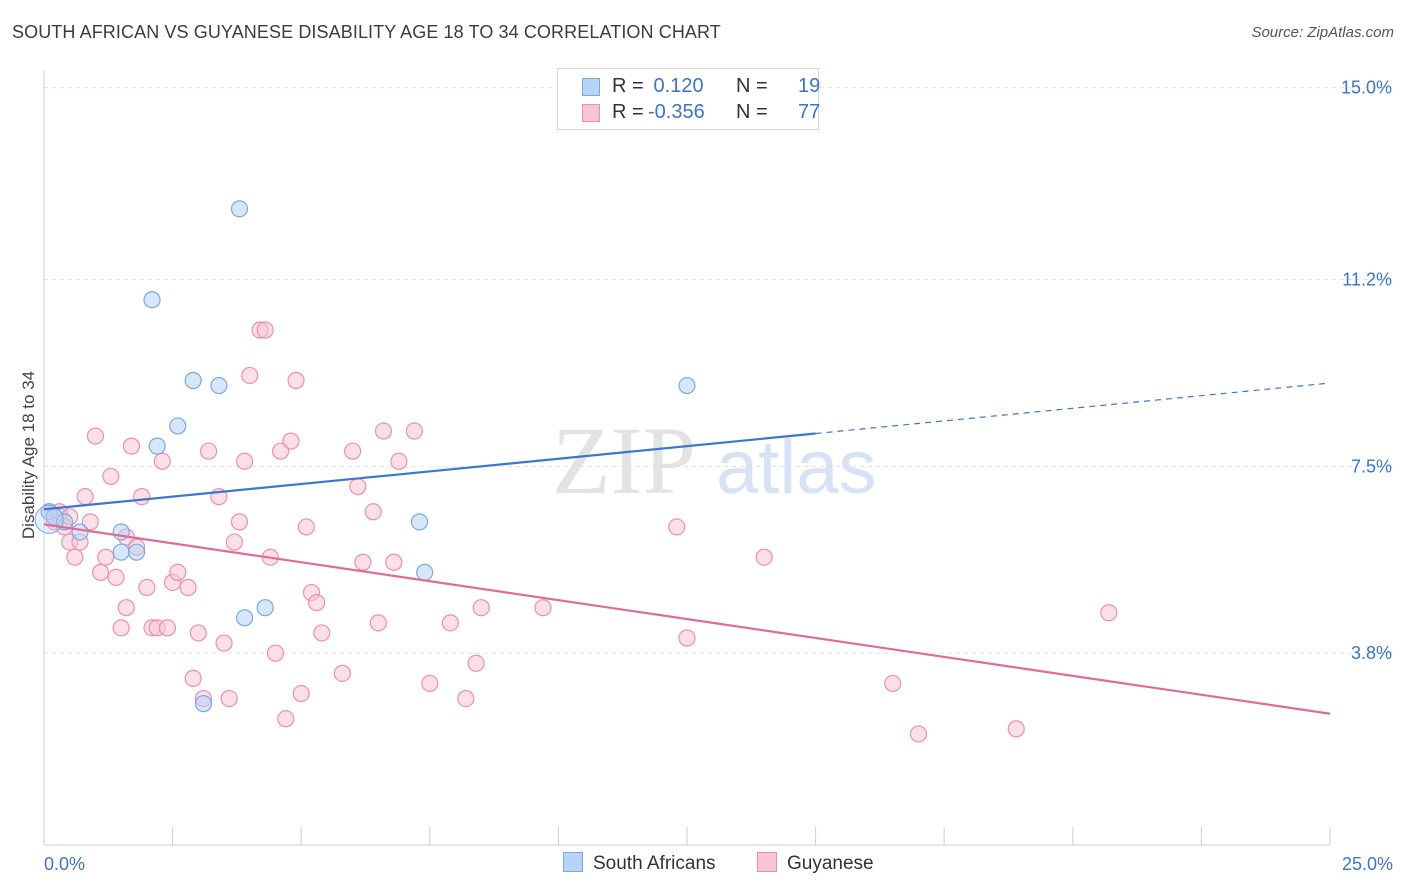 The width and height of the screenshot is (1406, 892). I want to click on x-tick-label: 0.0%, so click(64, 864).